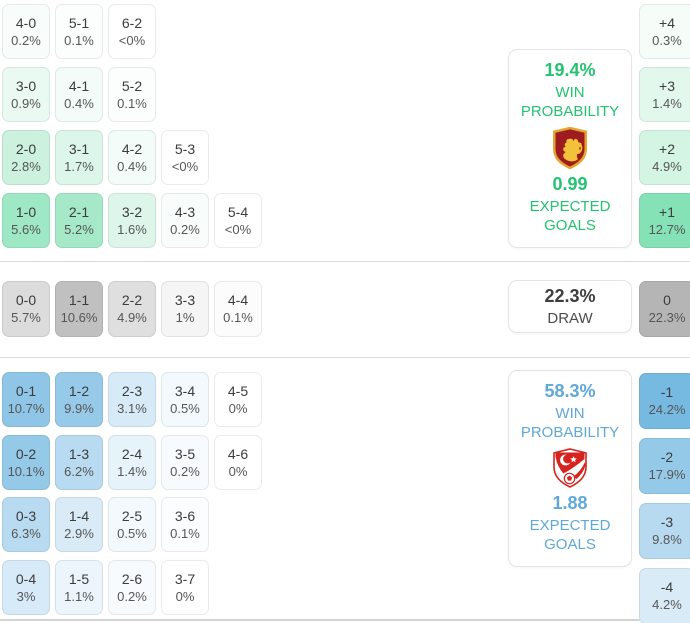  I want to click on cell-score-label: -2, so click(667, 457).